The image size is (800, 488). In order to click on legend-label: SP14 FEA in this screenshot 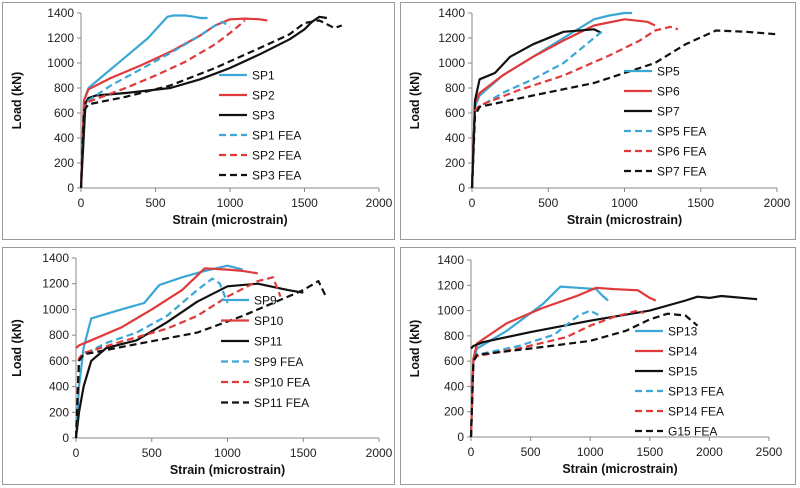, I will do `click(696, 412)`.